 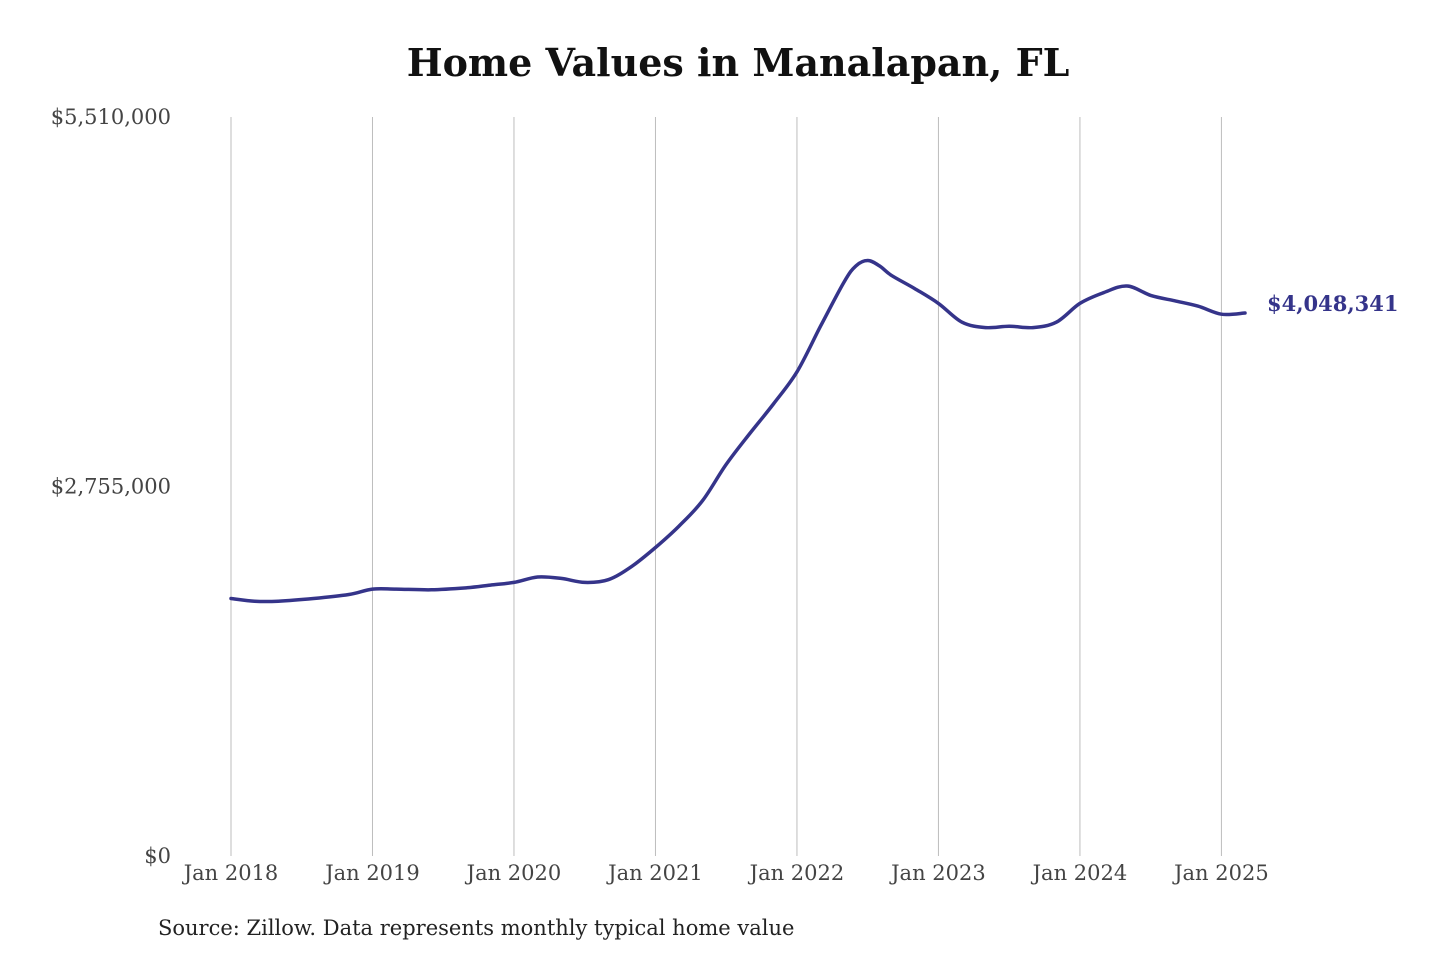 I want to click on end-value-label: $4,048,341, so click(x=1333, y=303).